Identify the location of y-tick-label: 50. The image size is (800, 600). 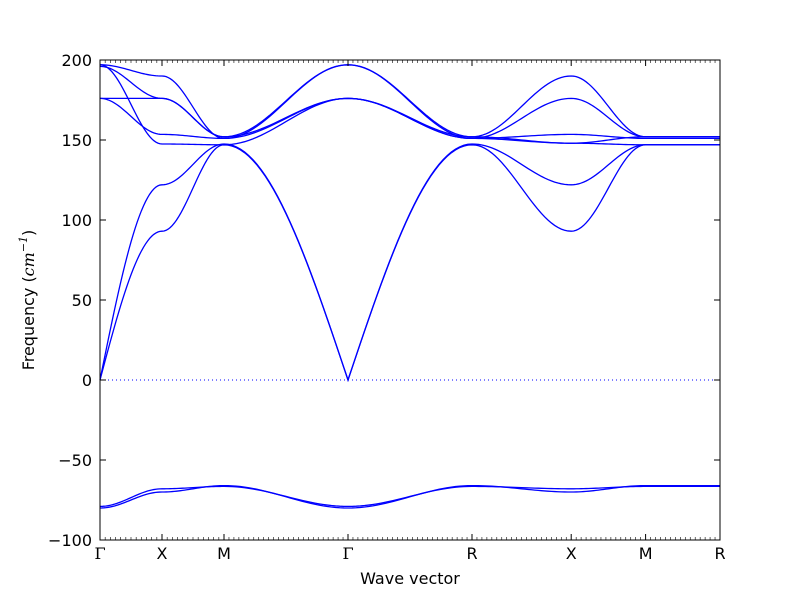
(82, 300).